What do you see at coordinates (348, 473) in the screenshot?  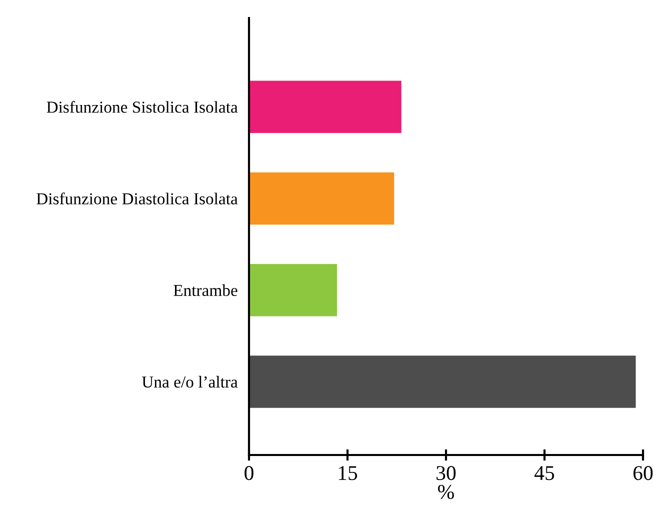 I see `x-tick-label: 15` at bounding box center [348, 473].